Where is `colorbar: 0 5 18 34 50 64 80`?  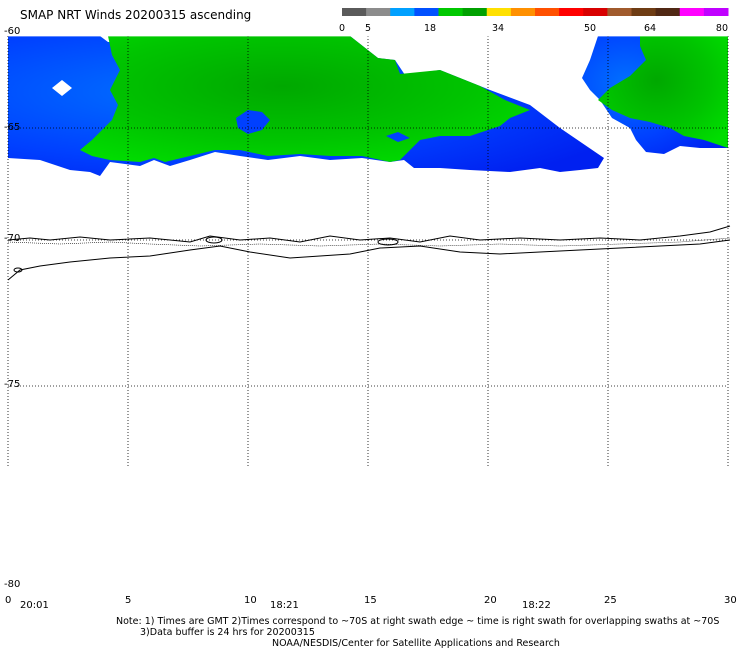
colorbar: 0 5 18 34 50 64 80 is located at coordinates (534, 21).